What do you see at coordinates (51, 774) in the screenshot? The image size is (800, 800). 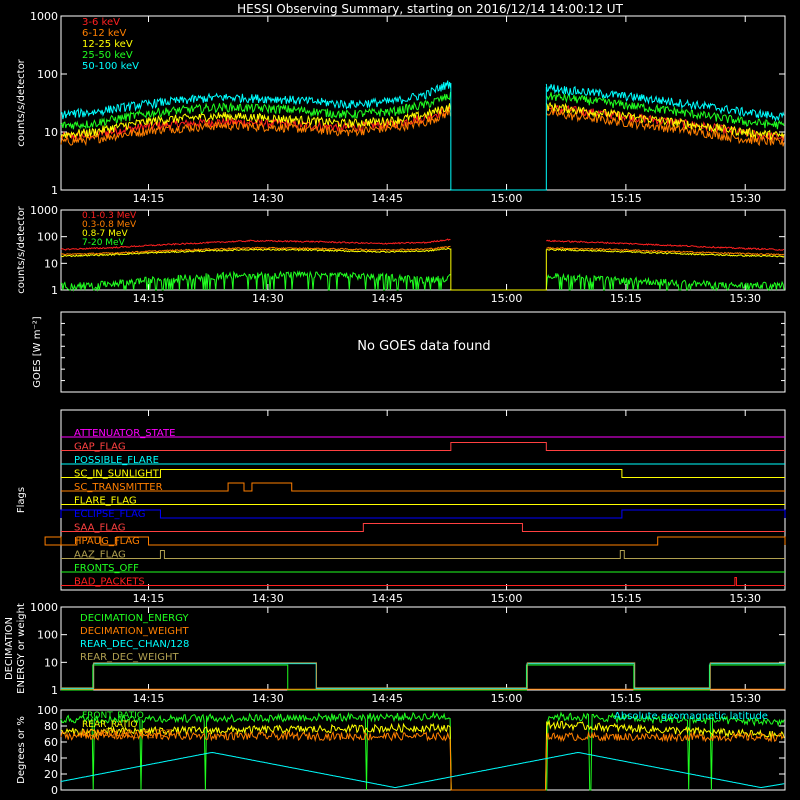 I see `panel-6-ytick-label: 20` at bounding box center [51, 774].